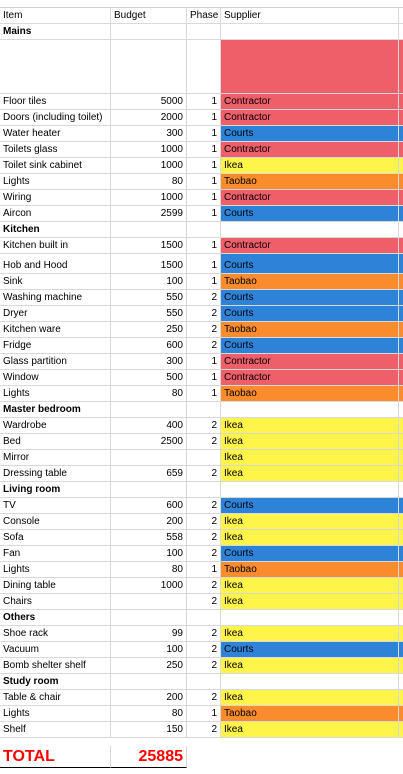  What do you see at coordinates (55, 698) in the screenshot?
I see `item-cell: Table & chair` at bounding box center [55, 698].